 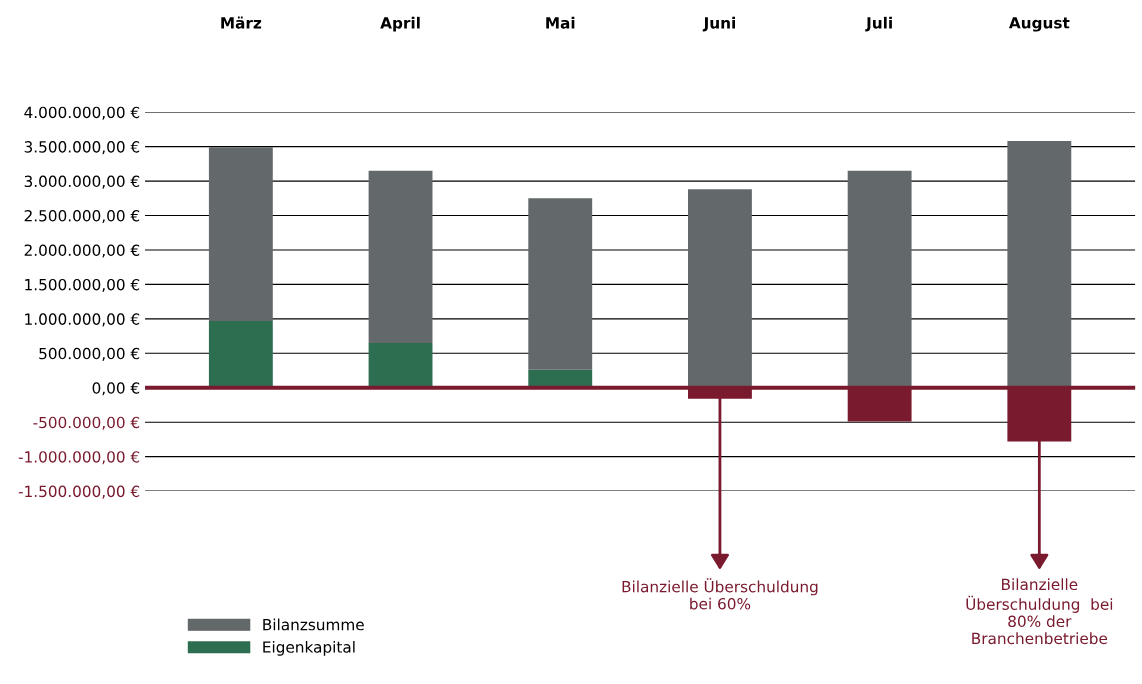 What do you see at coordinates (79, 458) in the screenshot?
I see `y-tick-label: -1.000.000,00 €` at bounding box center [79, 458].